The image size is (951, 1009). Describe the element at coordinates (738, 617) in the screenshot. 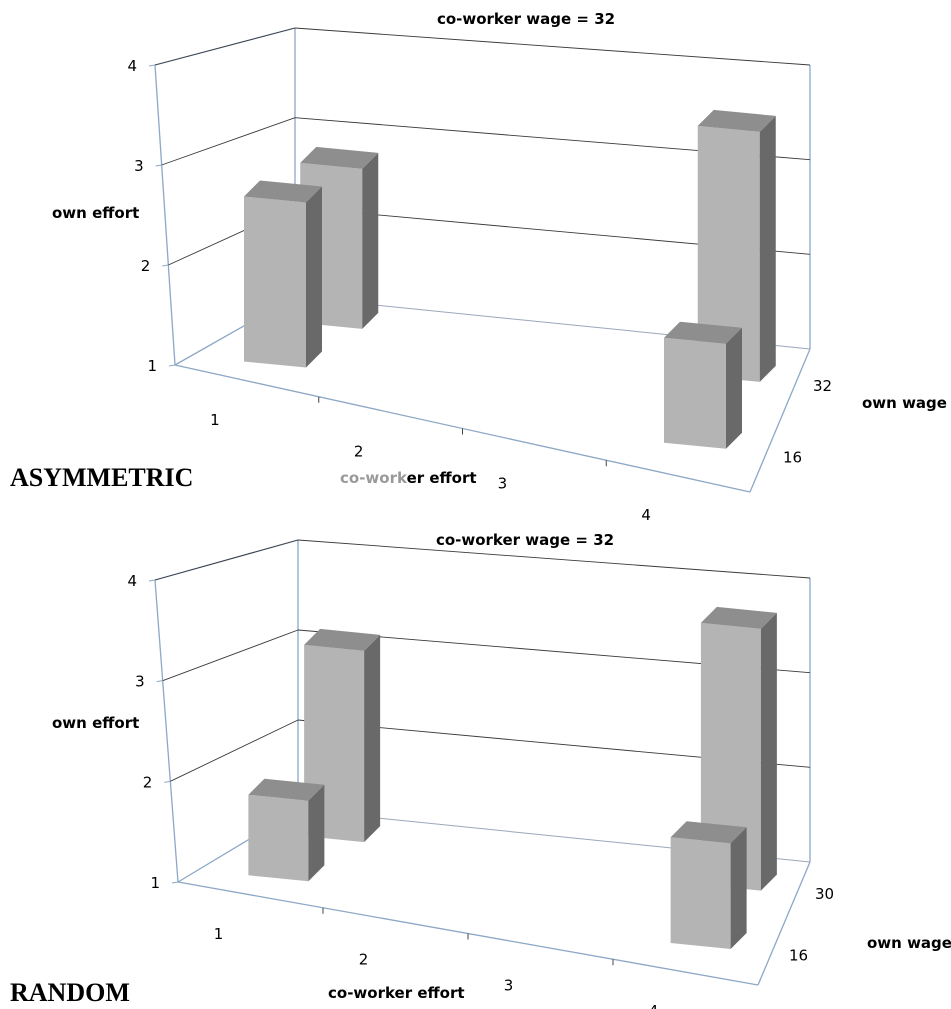

I see `bar-top-x4-z30` at that location.